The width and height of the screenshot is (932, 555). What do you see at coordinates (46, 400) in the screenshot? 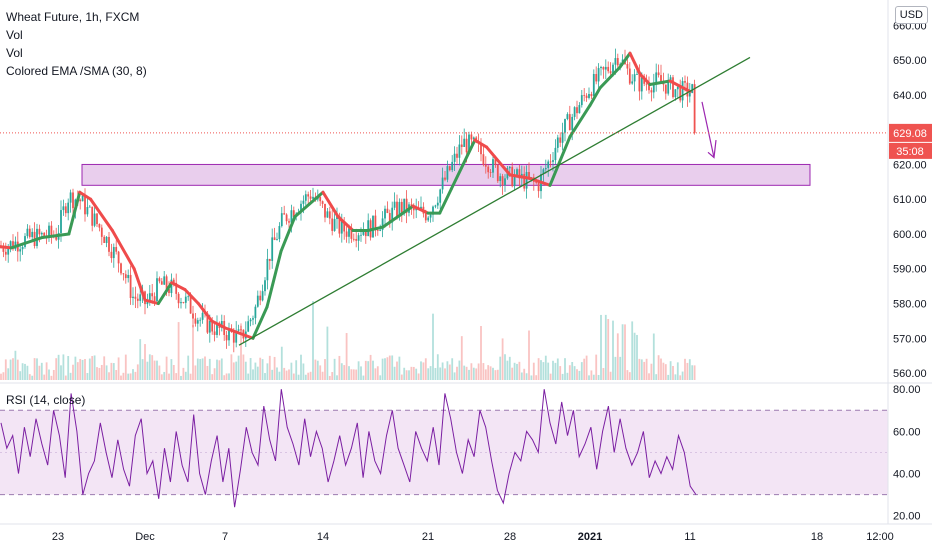
I see `rsi-legend: RSI (14, close)` at bounding box center [46, 400].